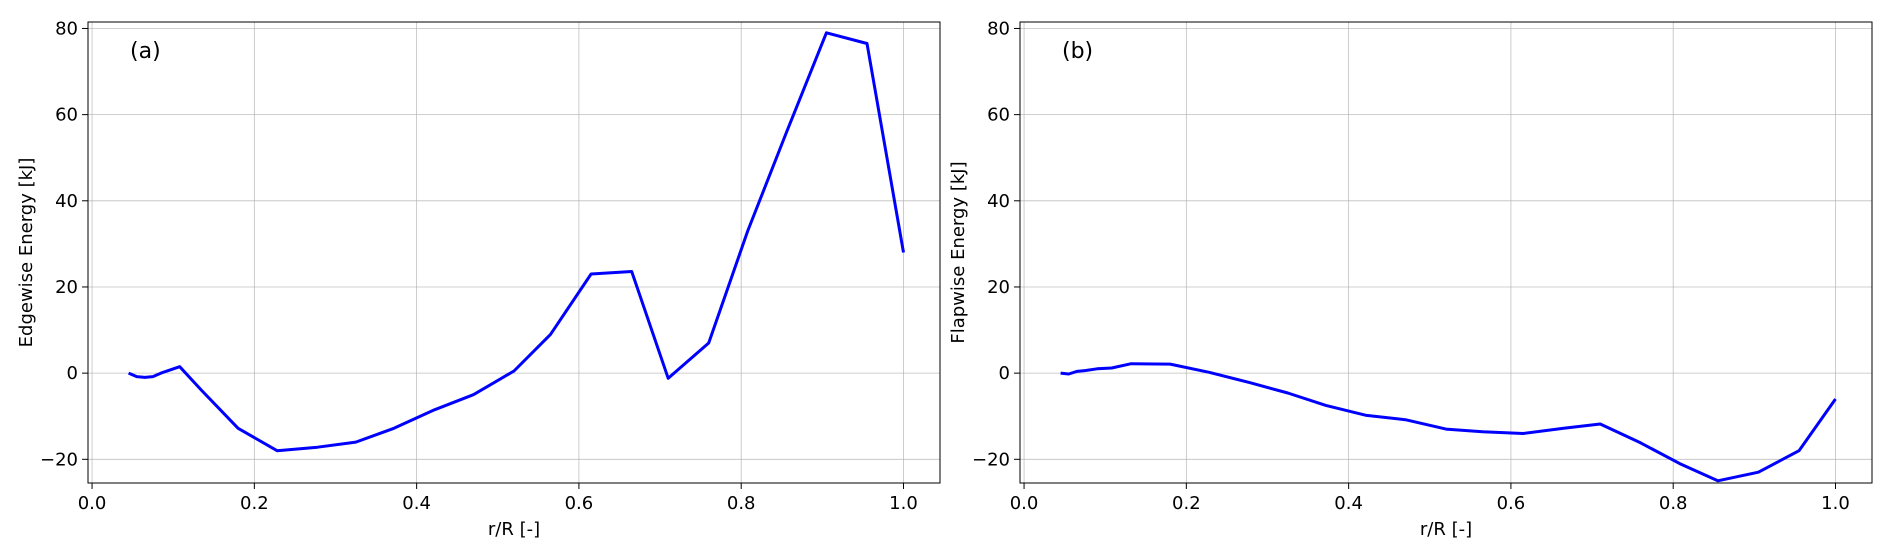  Describe the element at coordinates (958, 252) in the screenshot. I see `y-axis-label: Flapwise Energy [kJ]` at that location.